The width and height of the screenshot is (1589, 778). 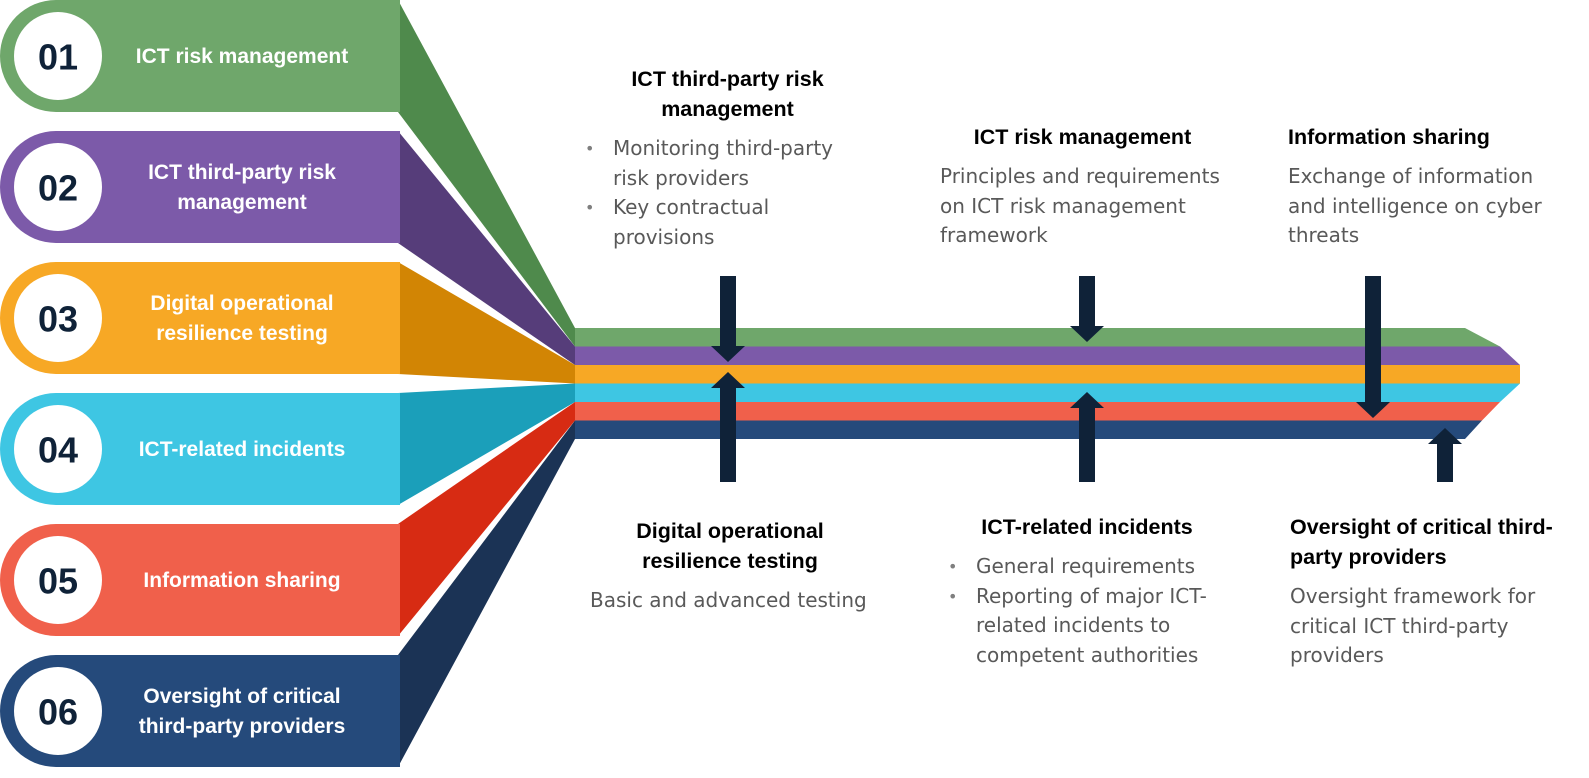 What do you see at coordinates (1087, 527) in the screenshot?
I see `block-title: ICT-related incidents` at bounding box center [1087, 527].